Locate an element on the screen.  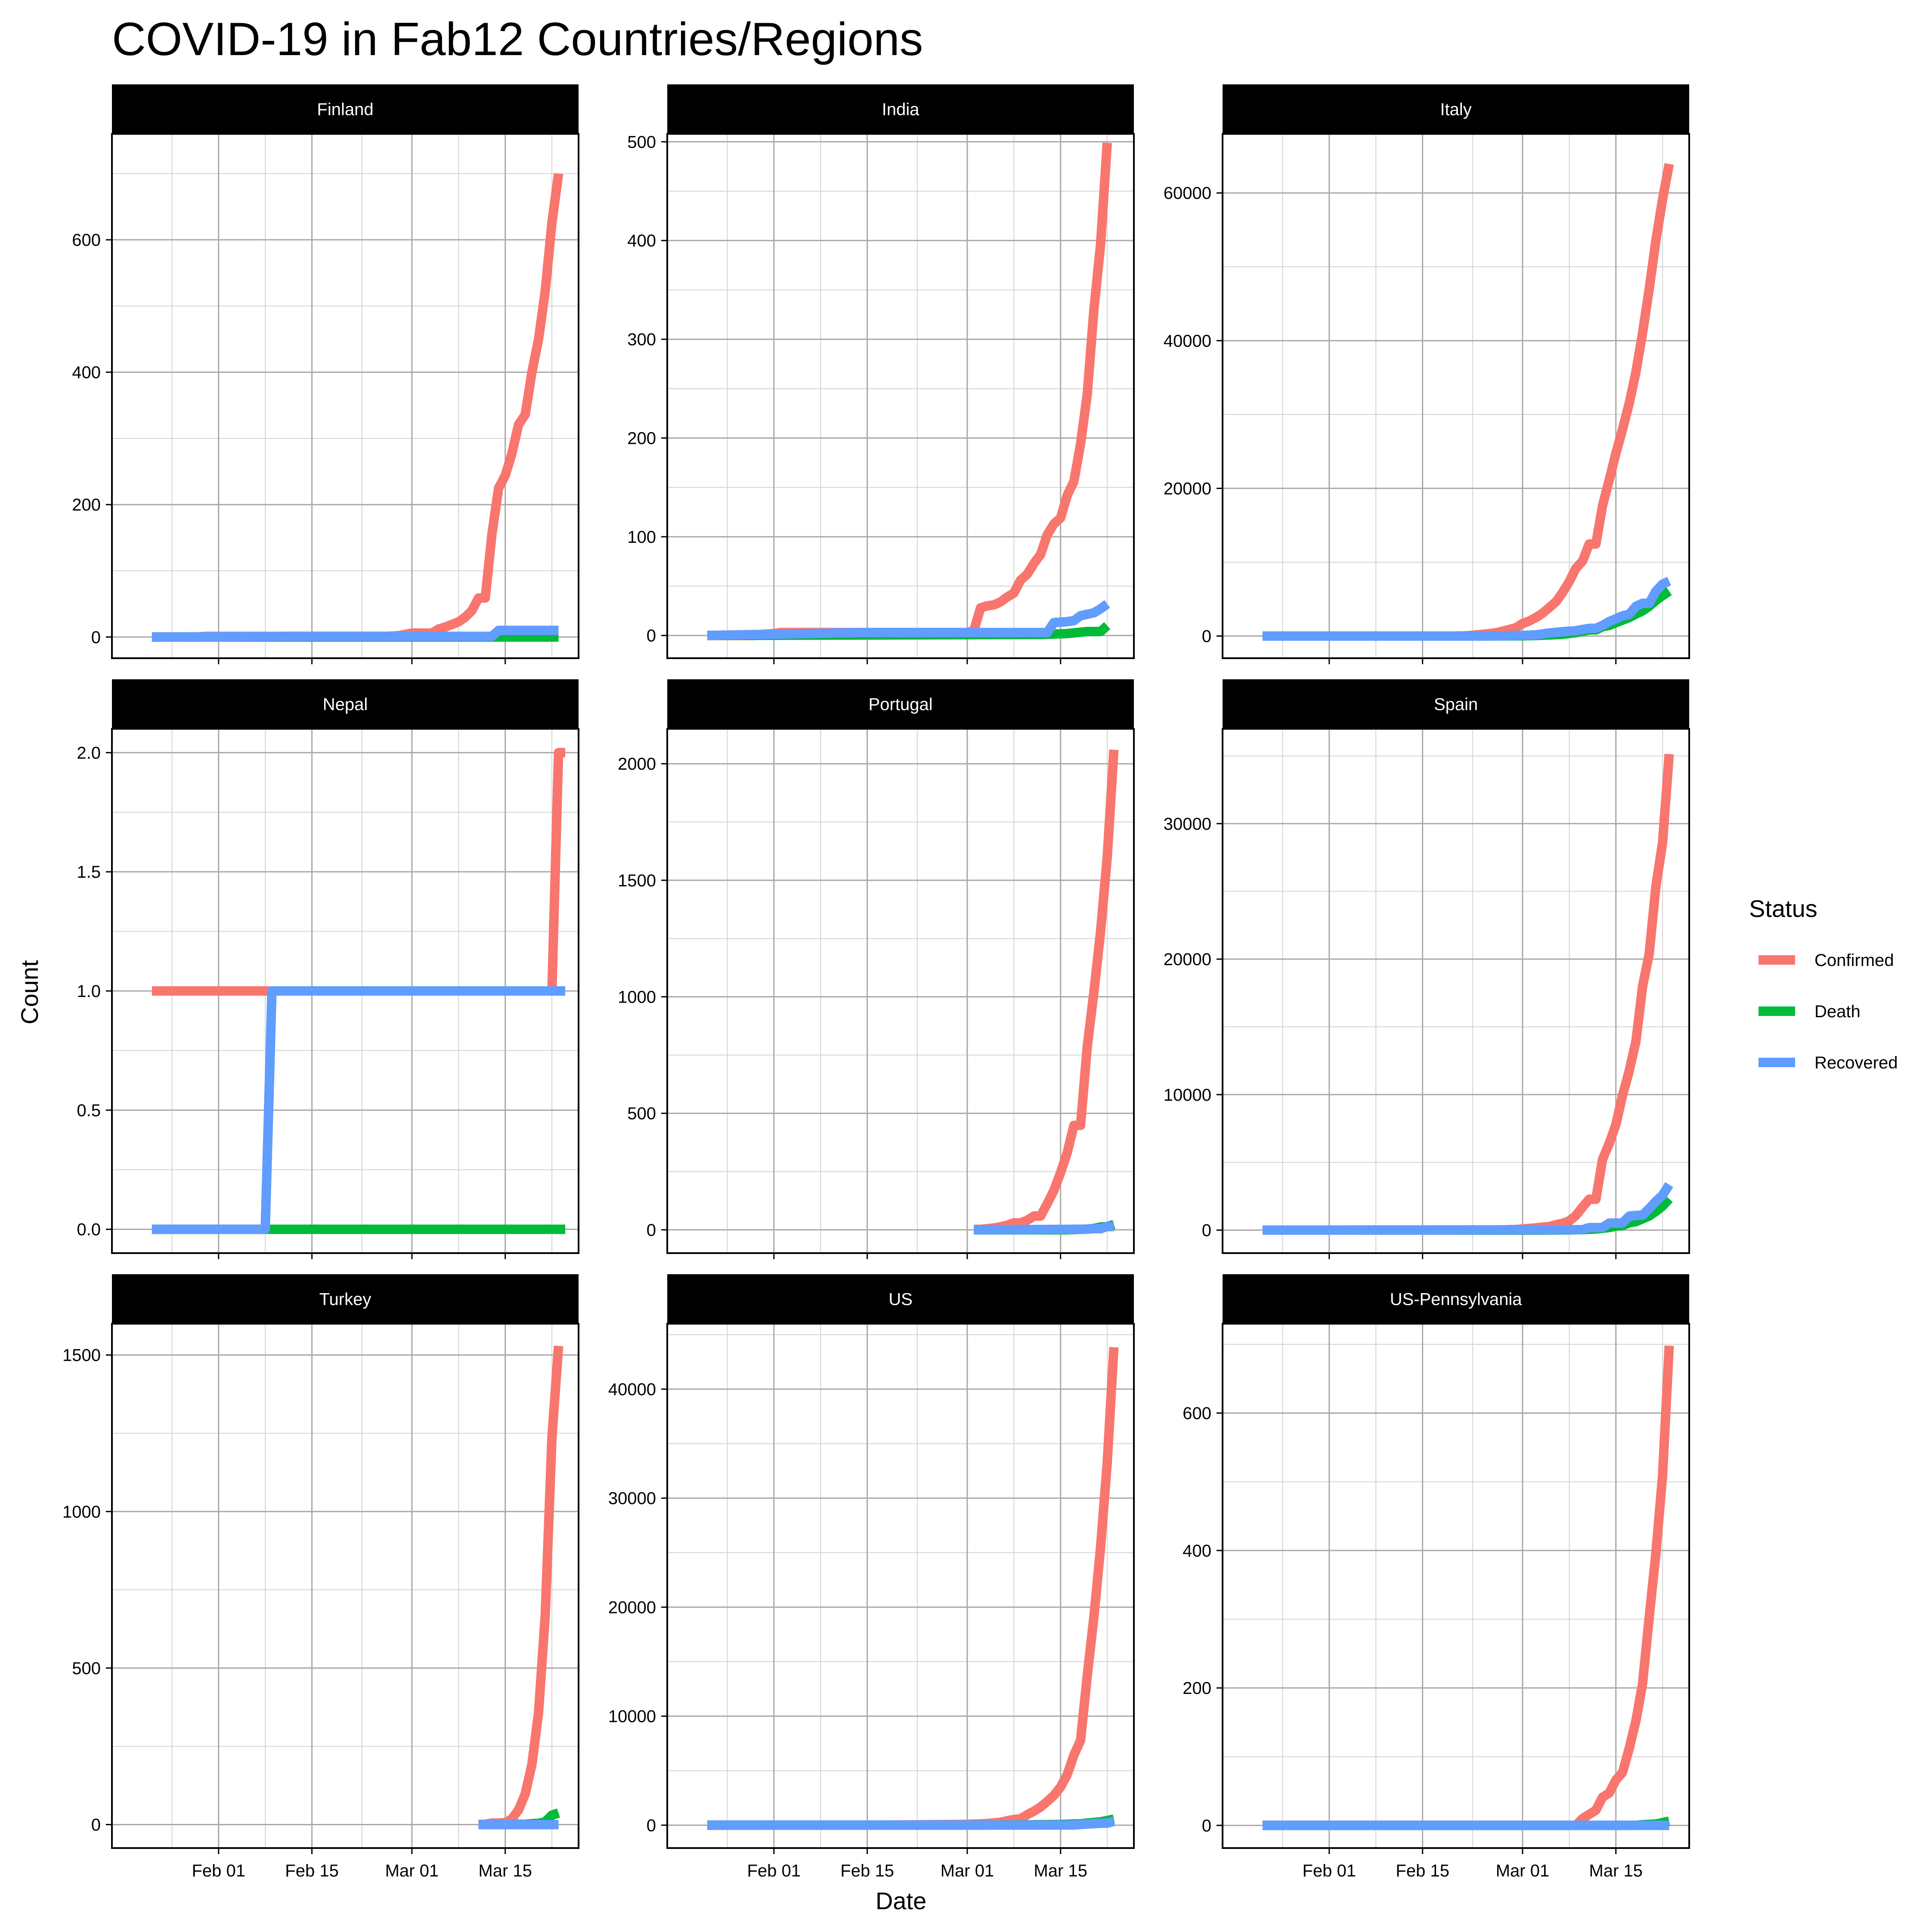
y-tick-label: 0.0 is located at coordinates (89, 1229).